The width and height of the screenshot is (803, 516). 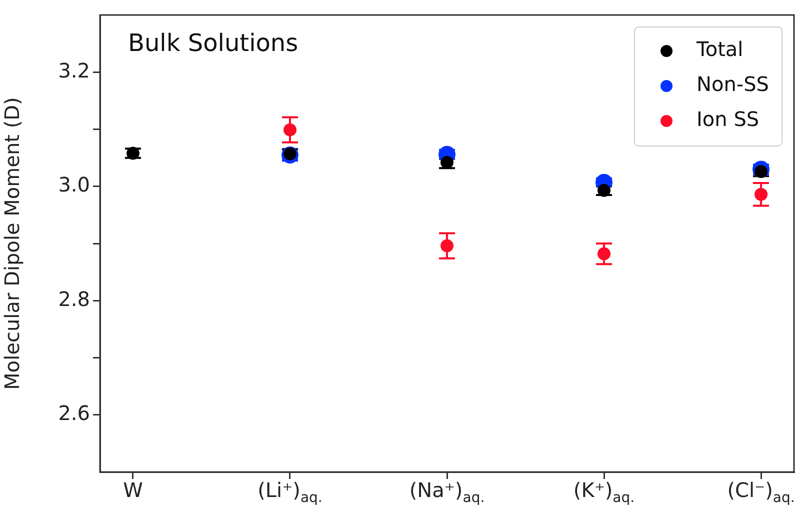 What do you see at coordinates (604, 492) in the screenshot?
I see `x-tick-label: (K⁺)$_{aq.}$` at bounding box center [604, 492].